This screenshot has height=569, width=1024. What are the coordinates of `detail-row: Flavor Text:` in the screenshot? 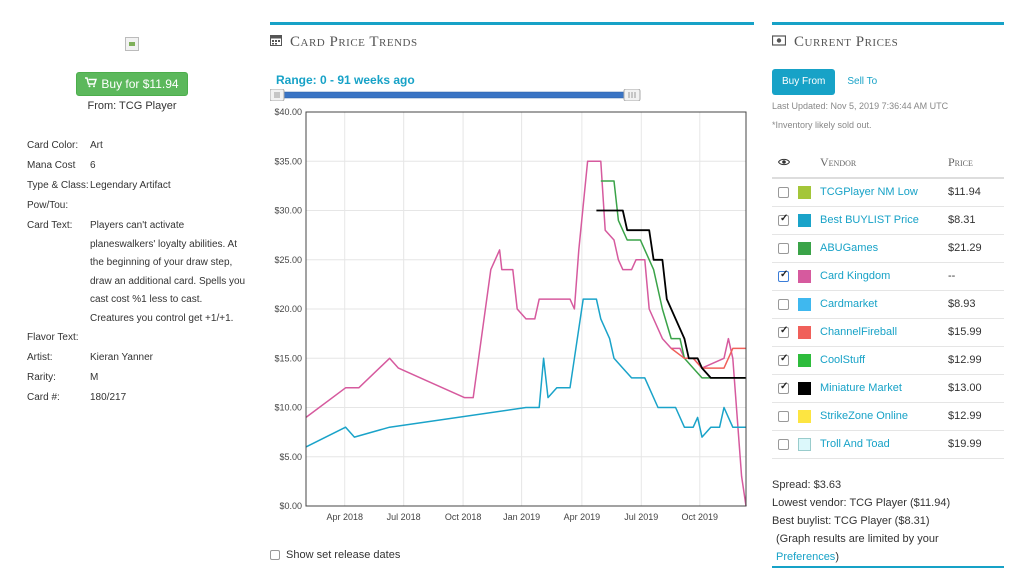 It's located at (137, 338).